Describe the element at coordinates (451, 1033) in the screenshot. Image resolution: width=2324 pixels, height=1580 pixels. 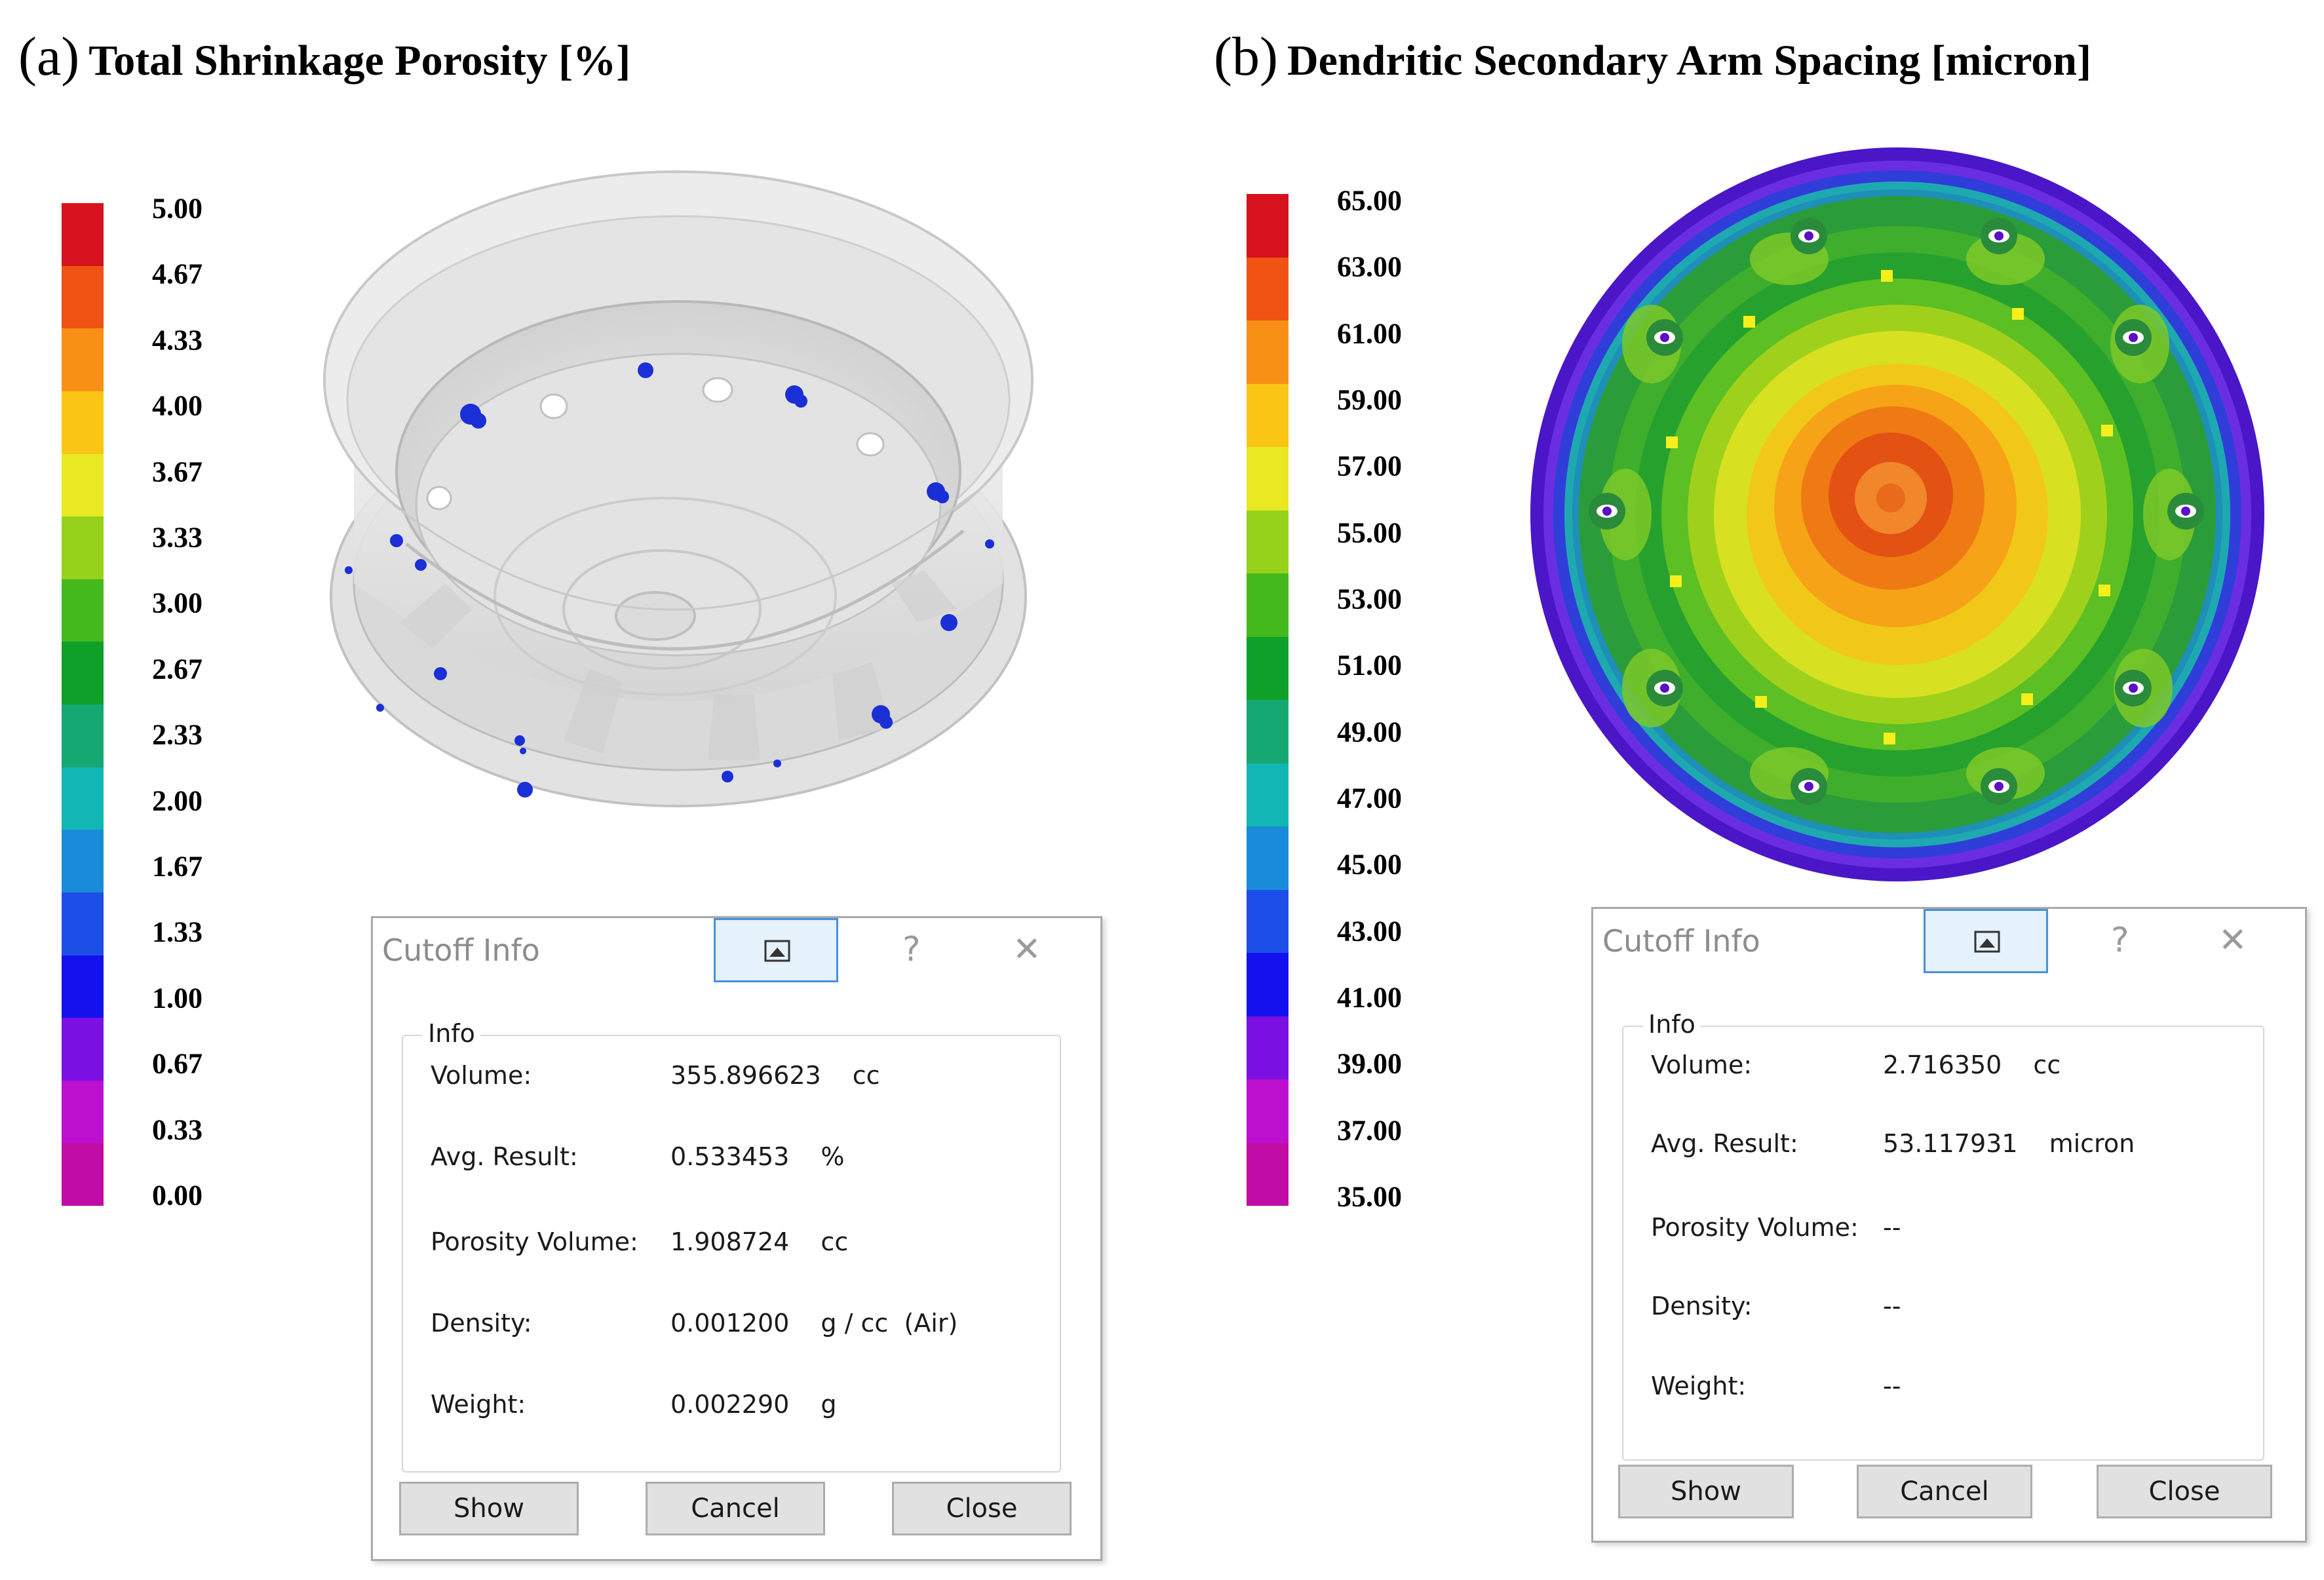
I see `info-group-label: Info` at that location.